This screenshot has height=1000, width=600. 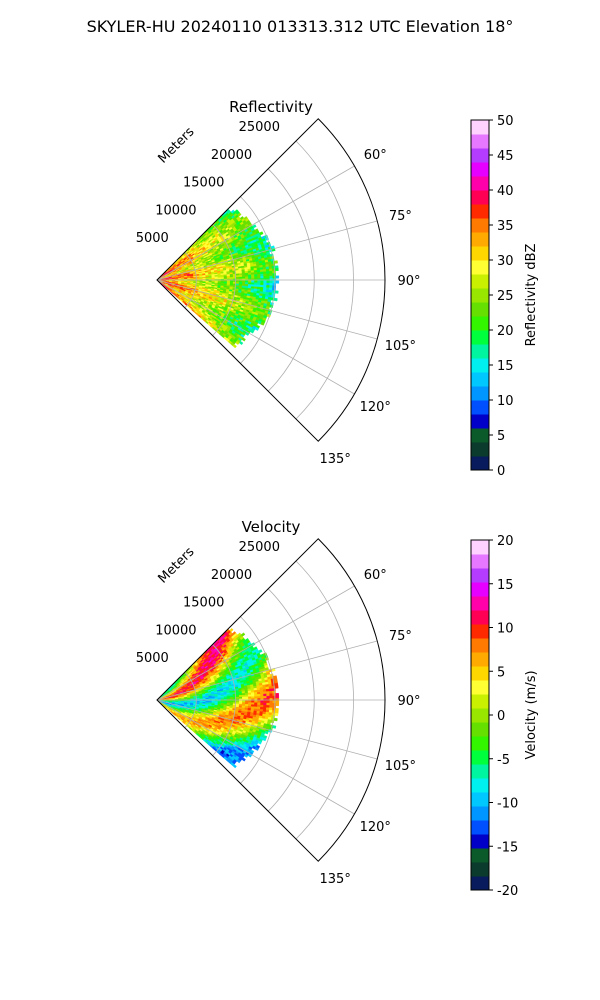 I want to click on colorbar-tick-label: 40, so click(x=505, y=191).